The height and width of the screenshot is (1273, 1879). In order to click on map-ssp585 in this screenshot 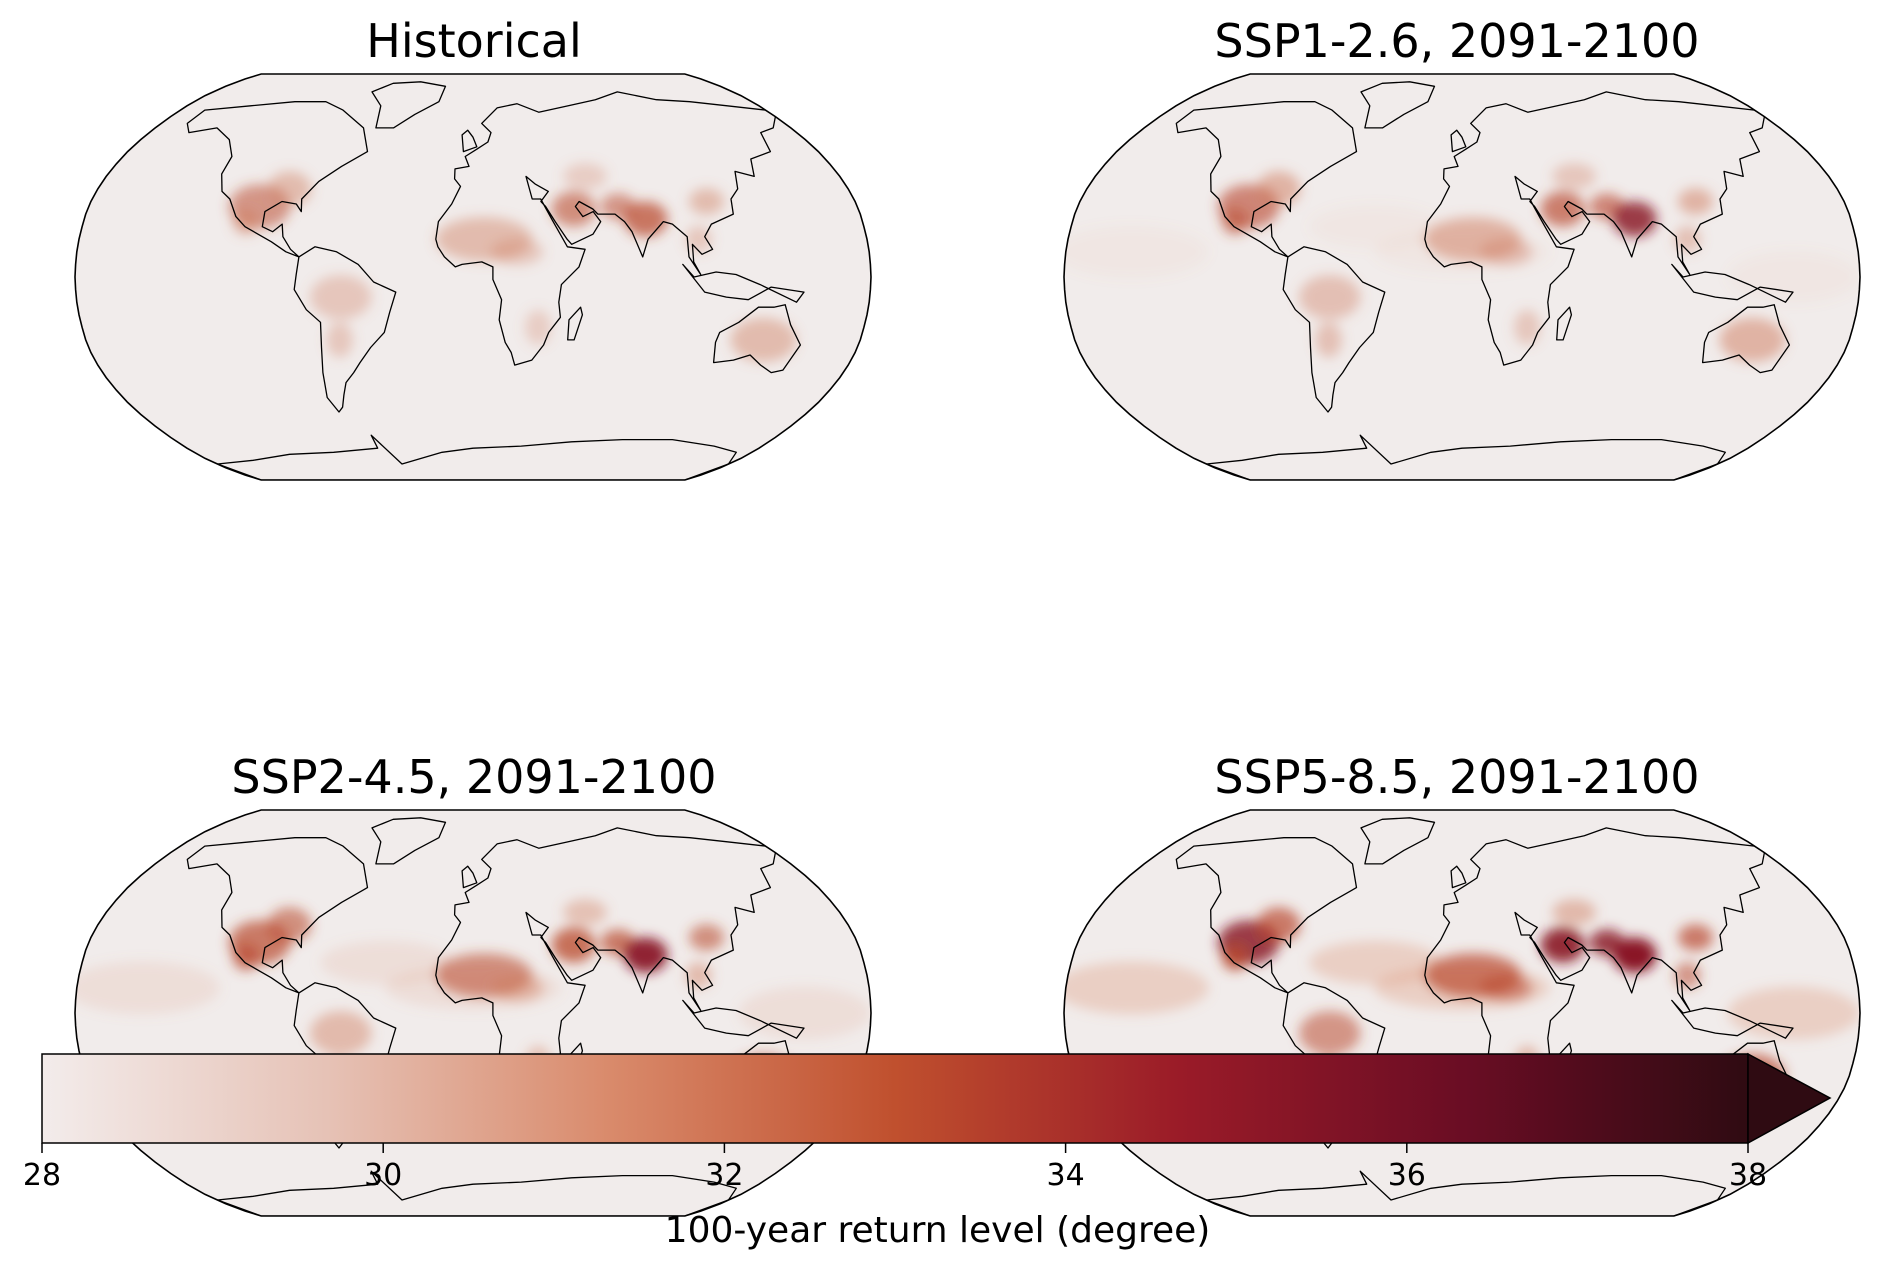, I will do `click(1462, 1013)`.